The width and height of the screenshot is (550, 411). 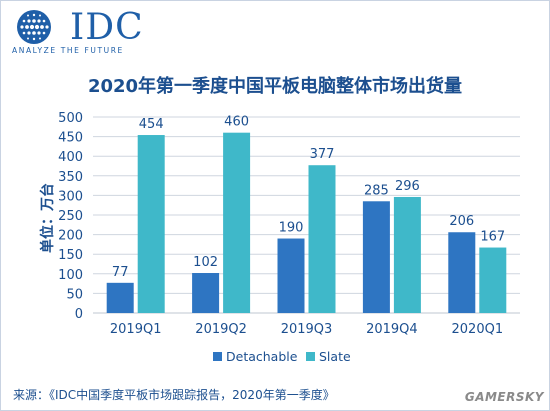 What do you see at coordinates (70, 118) in the screenshot?
I see `y-tick-label: 500` at bounding box center [70, 118].